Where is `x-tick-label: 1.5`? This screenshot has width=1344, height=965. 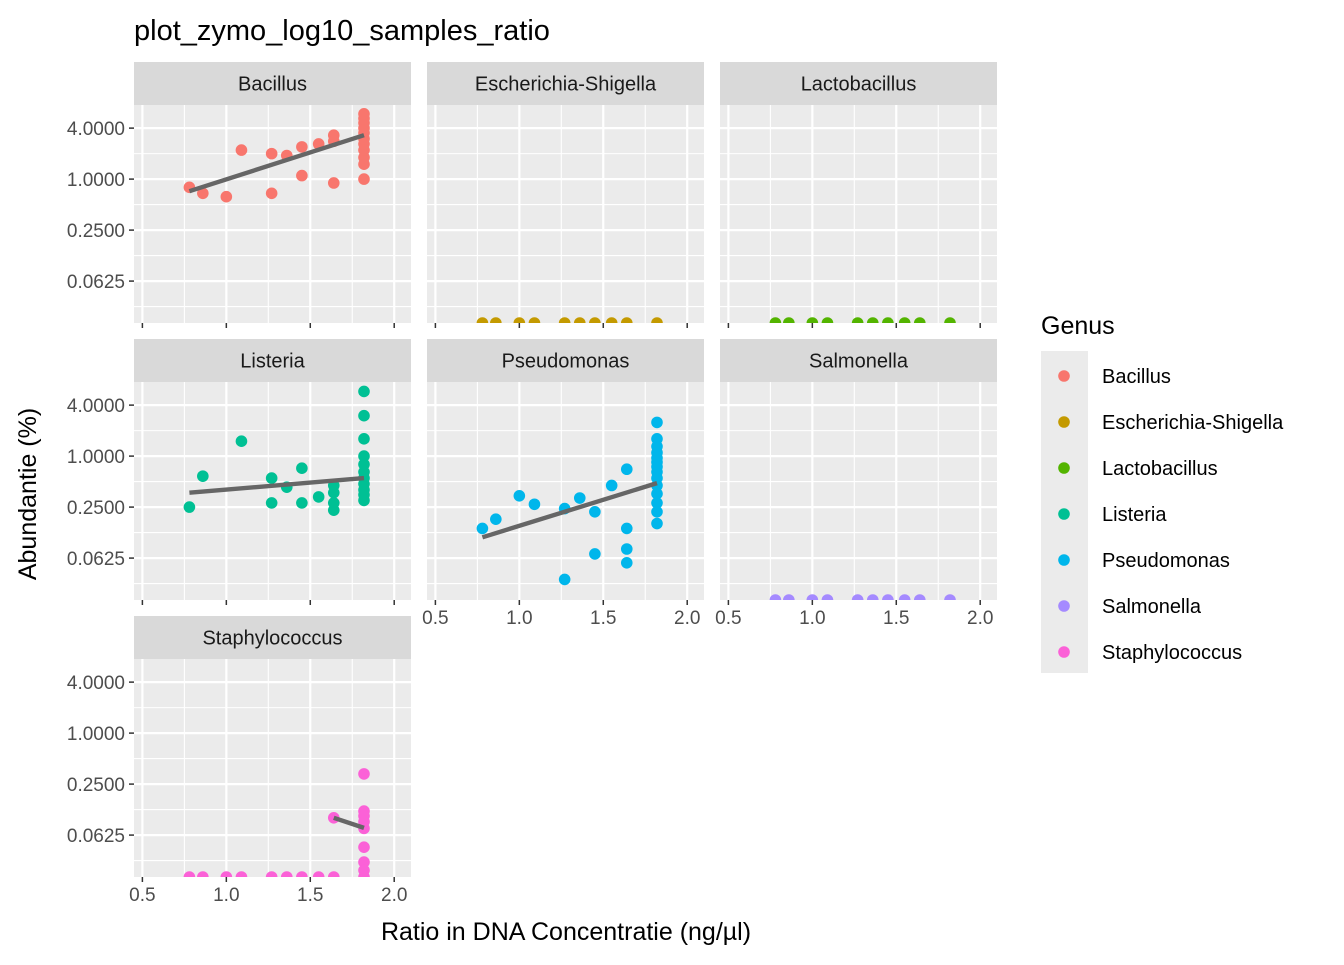 x-tick-label: 1.5 is located at coordinates (310, 895).